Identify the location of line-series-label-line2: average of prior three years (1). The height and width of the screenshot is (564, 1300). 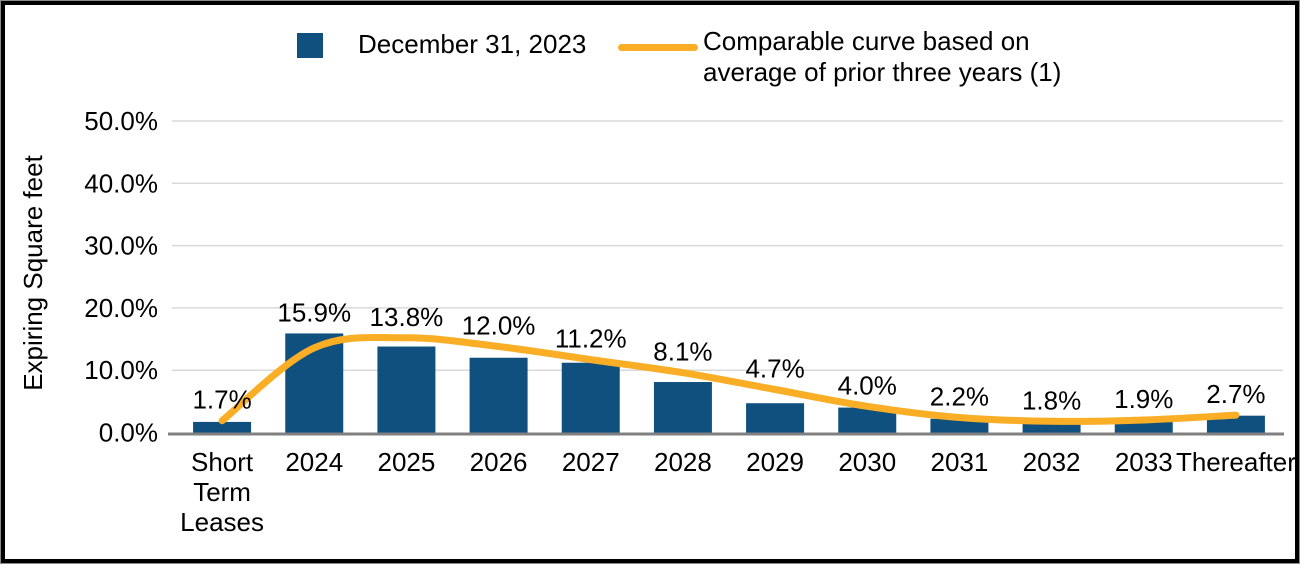
(882, 72).